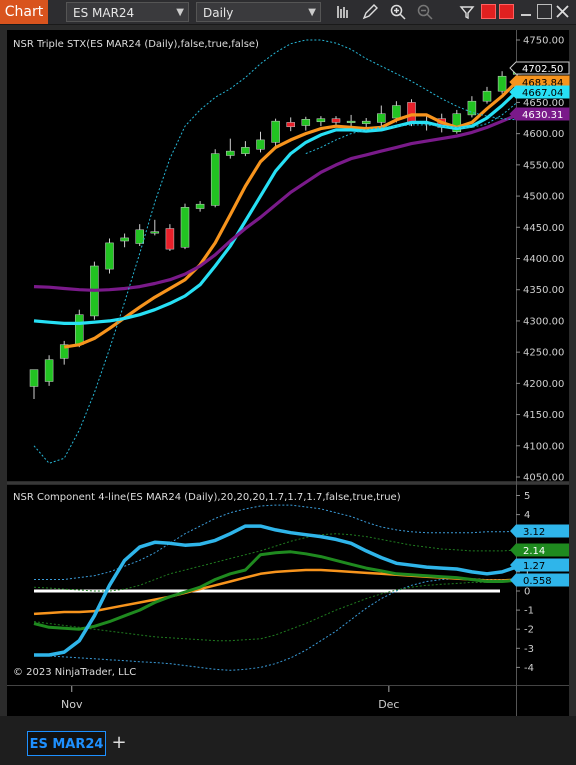 The image size is (576, 765). I want to click on tab-es-mar24: ES MAR24, so click(66, 743).